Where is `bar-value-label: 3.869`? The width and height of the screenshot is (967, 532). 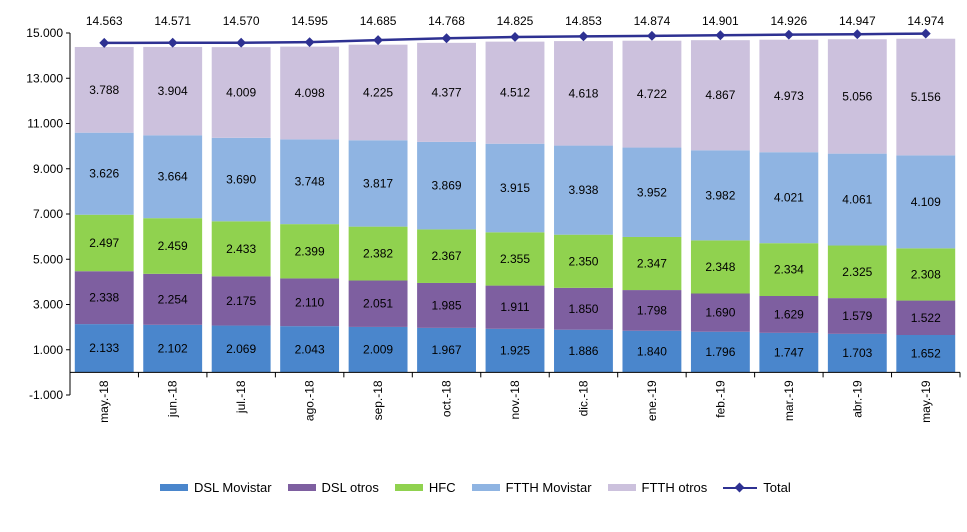
bar-value-label: 3.869 is located at coordinates (447, 186).